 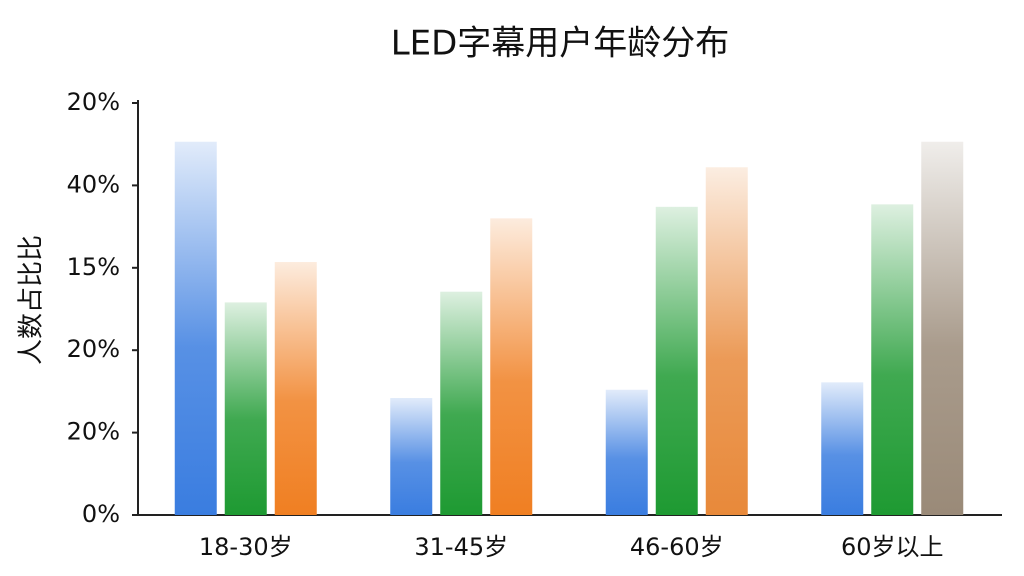 What do you see at coordinates (677, 547) in the screenshot?
I see `x-tick-label: 46-60岁` at bounding box center [677, 547].